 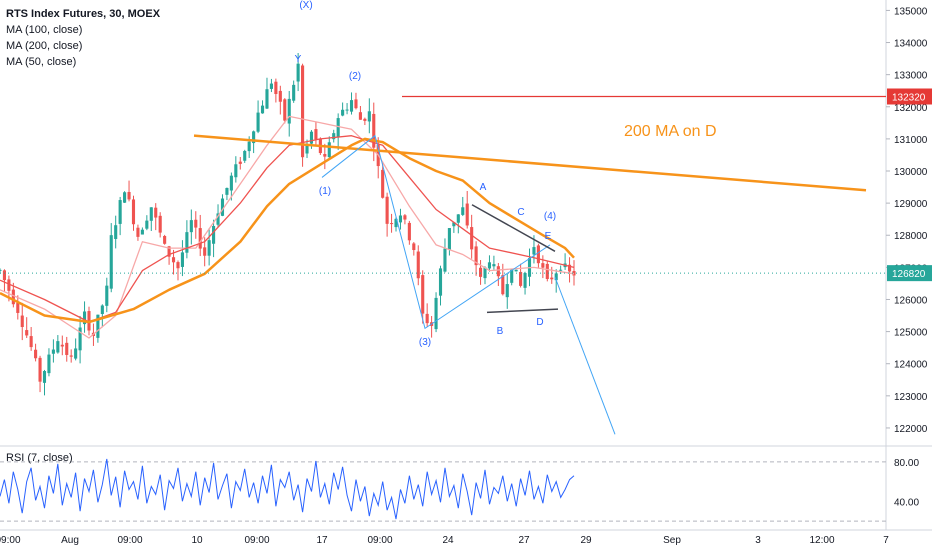 I want to click on wave-label: Y, so click(x=298, y=59).